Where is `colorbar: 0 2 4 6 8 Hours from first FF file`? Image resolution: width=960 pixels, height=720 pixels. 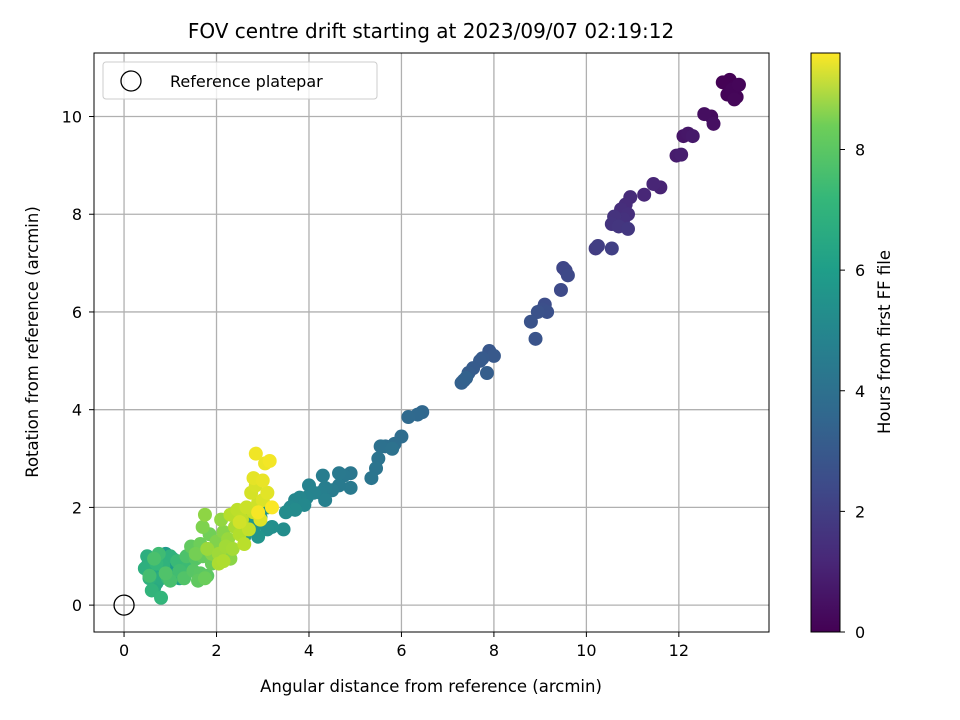
colorbar: 0 2 4 6 8 Hours from first FF file is located at coordinates (852, 347).